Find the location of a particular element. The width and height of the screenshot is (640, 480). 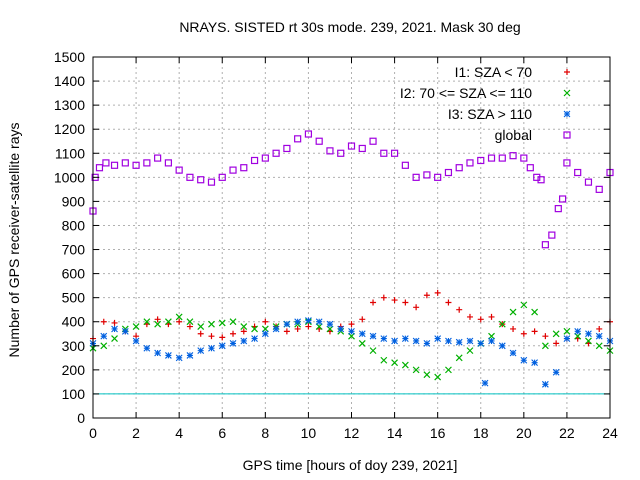

x-tick-label: 4 is located at coordinates (179, 433).